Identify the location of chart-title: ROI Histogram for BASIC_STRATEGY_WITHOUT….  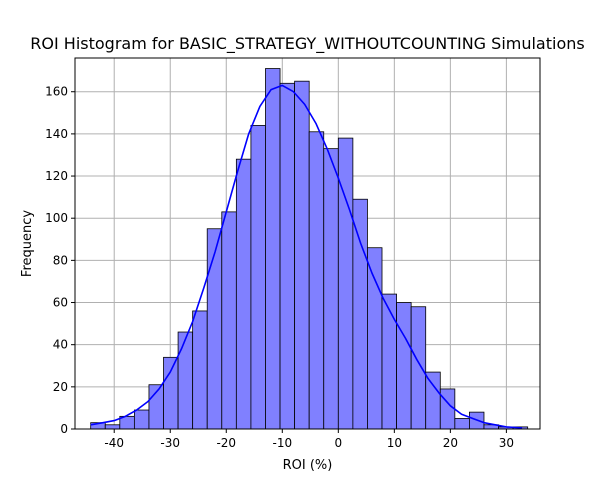
(307, 44).